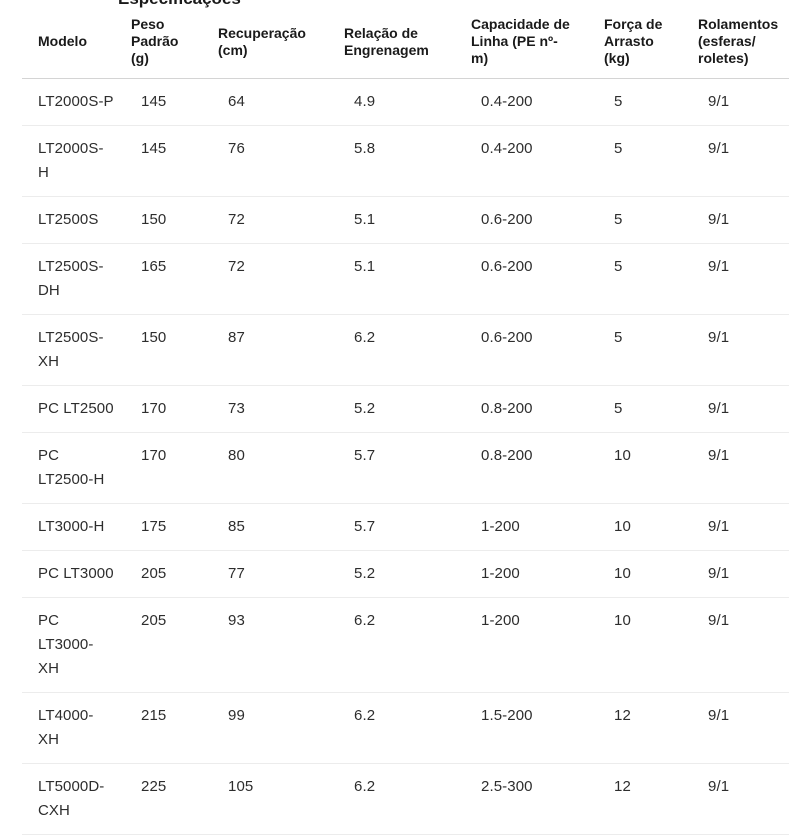 The width and height of the screenshot is (789, 835). What do you see at coordinates (269, 220) in the screenshot?
I see `spec-cell: 72` at bounding box center [269, 220].